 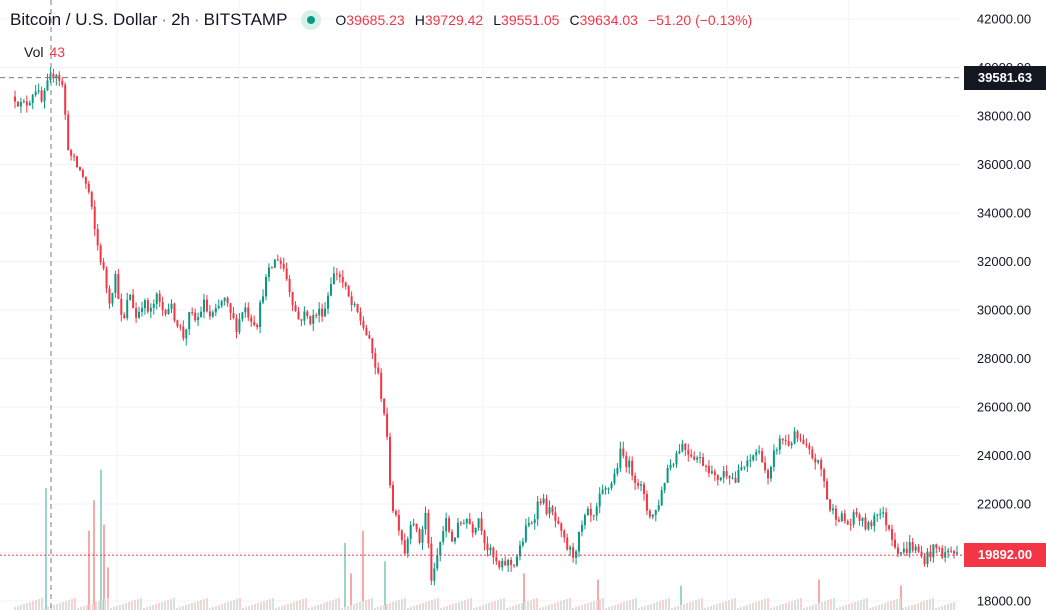 What do you see at coordinates (311, 20) in the screenshot?
I see `market-status-icon` at bounding box center [311, 20].